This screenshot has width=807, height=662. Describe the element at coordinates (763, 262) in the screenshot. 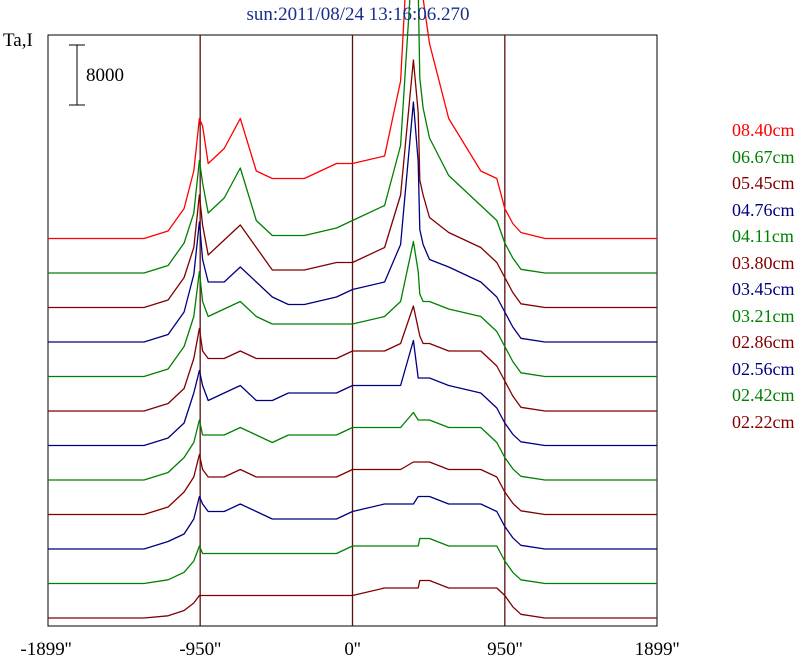

I see `legend-item-03.80cm: 03.80cm` at that location.